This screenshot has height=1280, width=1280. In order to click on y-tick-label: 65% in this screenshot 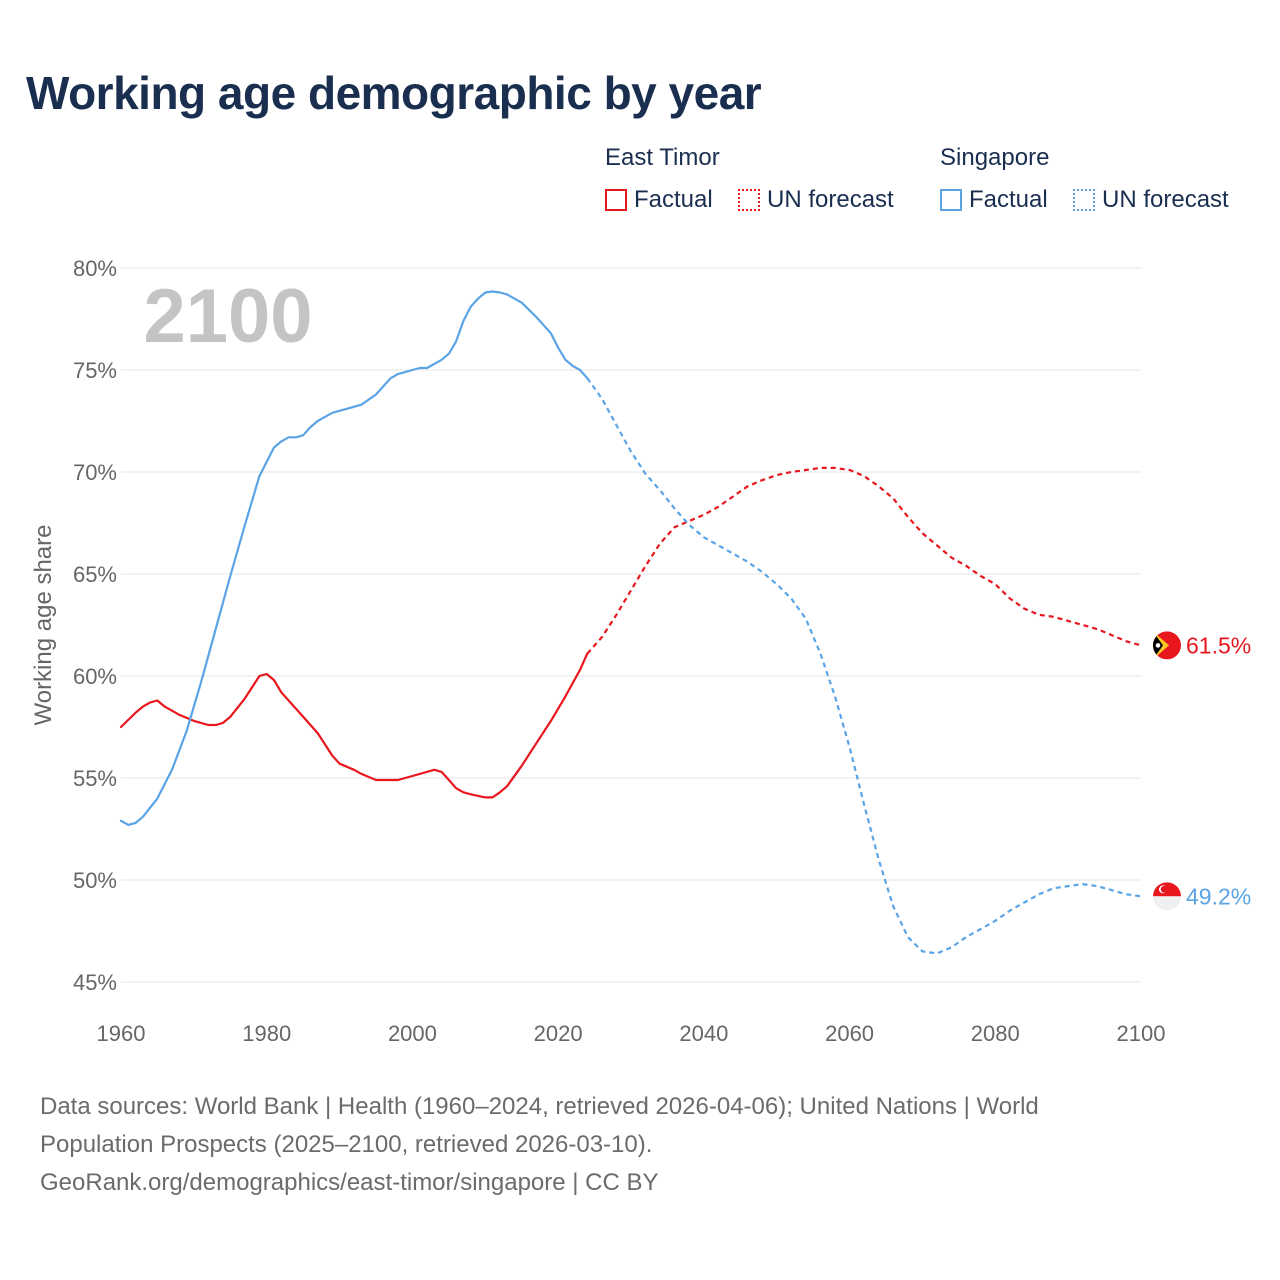, I will do `click(95, 574)`.